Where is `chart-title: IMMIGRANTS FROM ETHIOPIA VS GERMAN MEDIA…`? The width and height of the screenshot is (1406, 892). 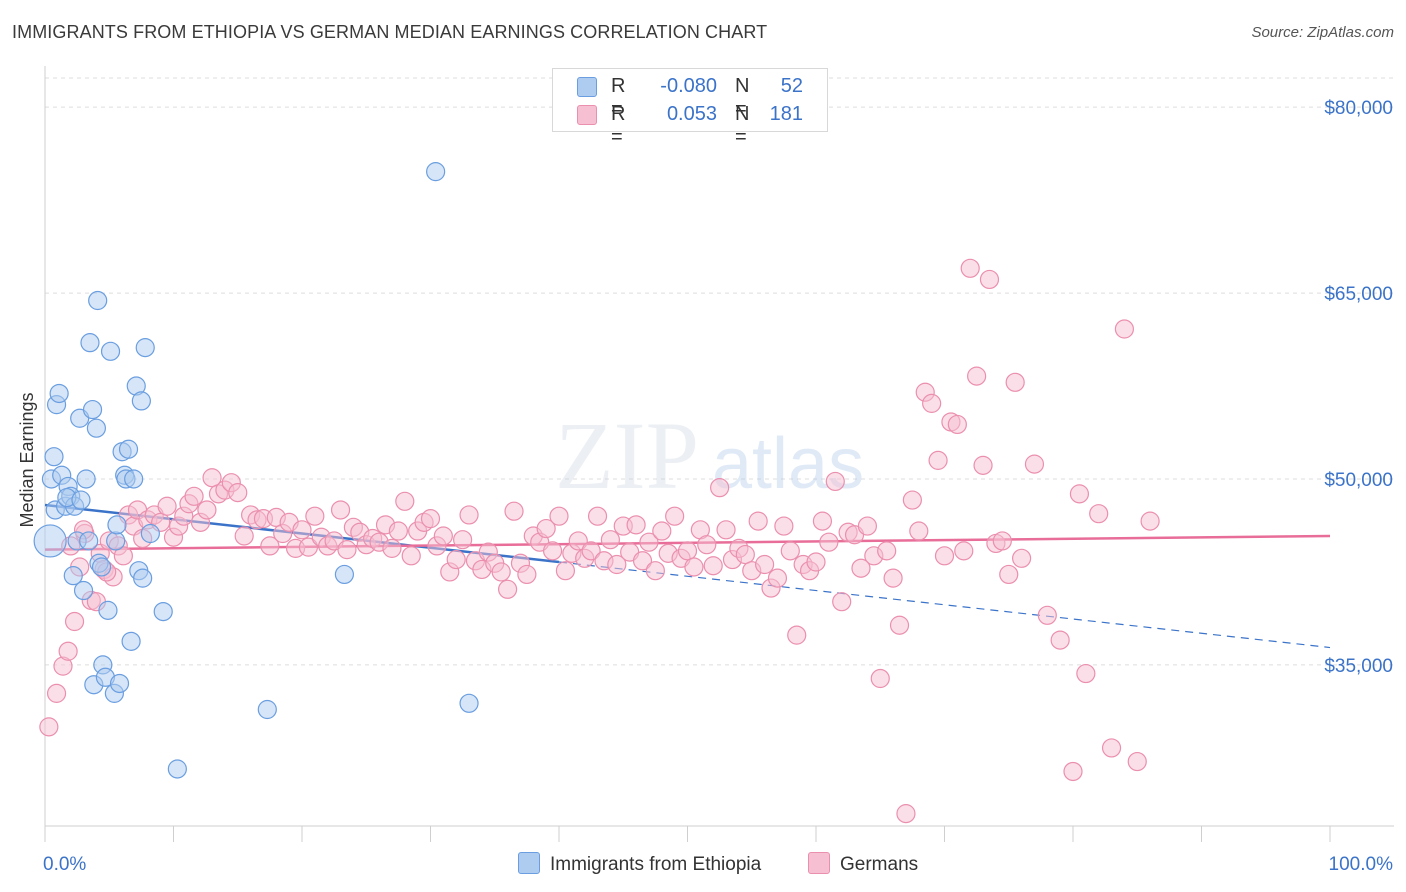
chart-title: IMMIGRANTS FROM ETHIOPIA VS GERMAN MEDIA… is located at coordinates (390, 32).